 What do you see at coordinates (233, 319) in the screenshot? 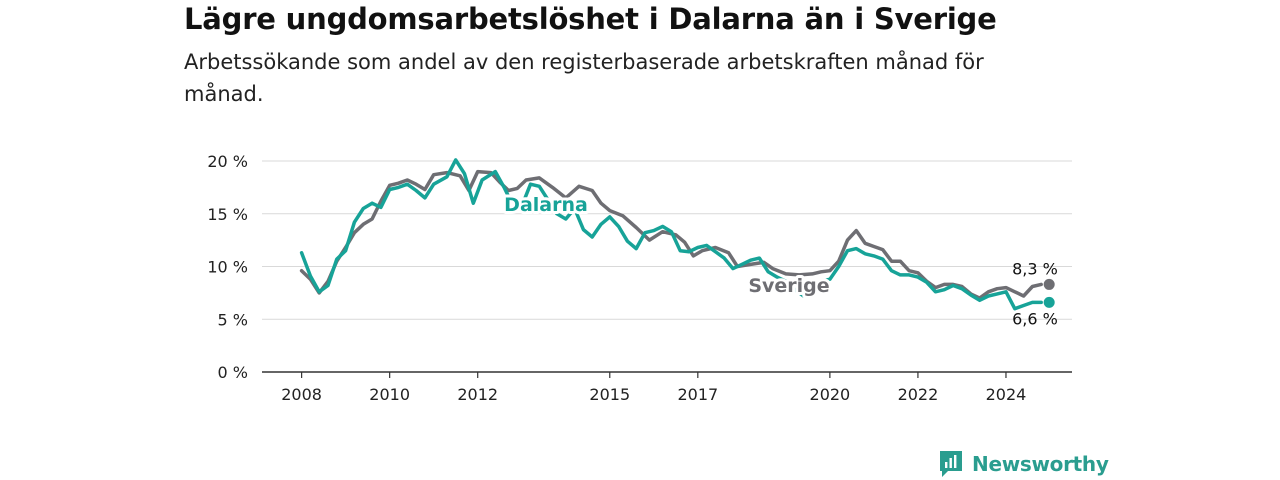
I see `y-tick-label: 5 %` at bounding box center [233, 319].